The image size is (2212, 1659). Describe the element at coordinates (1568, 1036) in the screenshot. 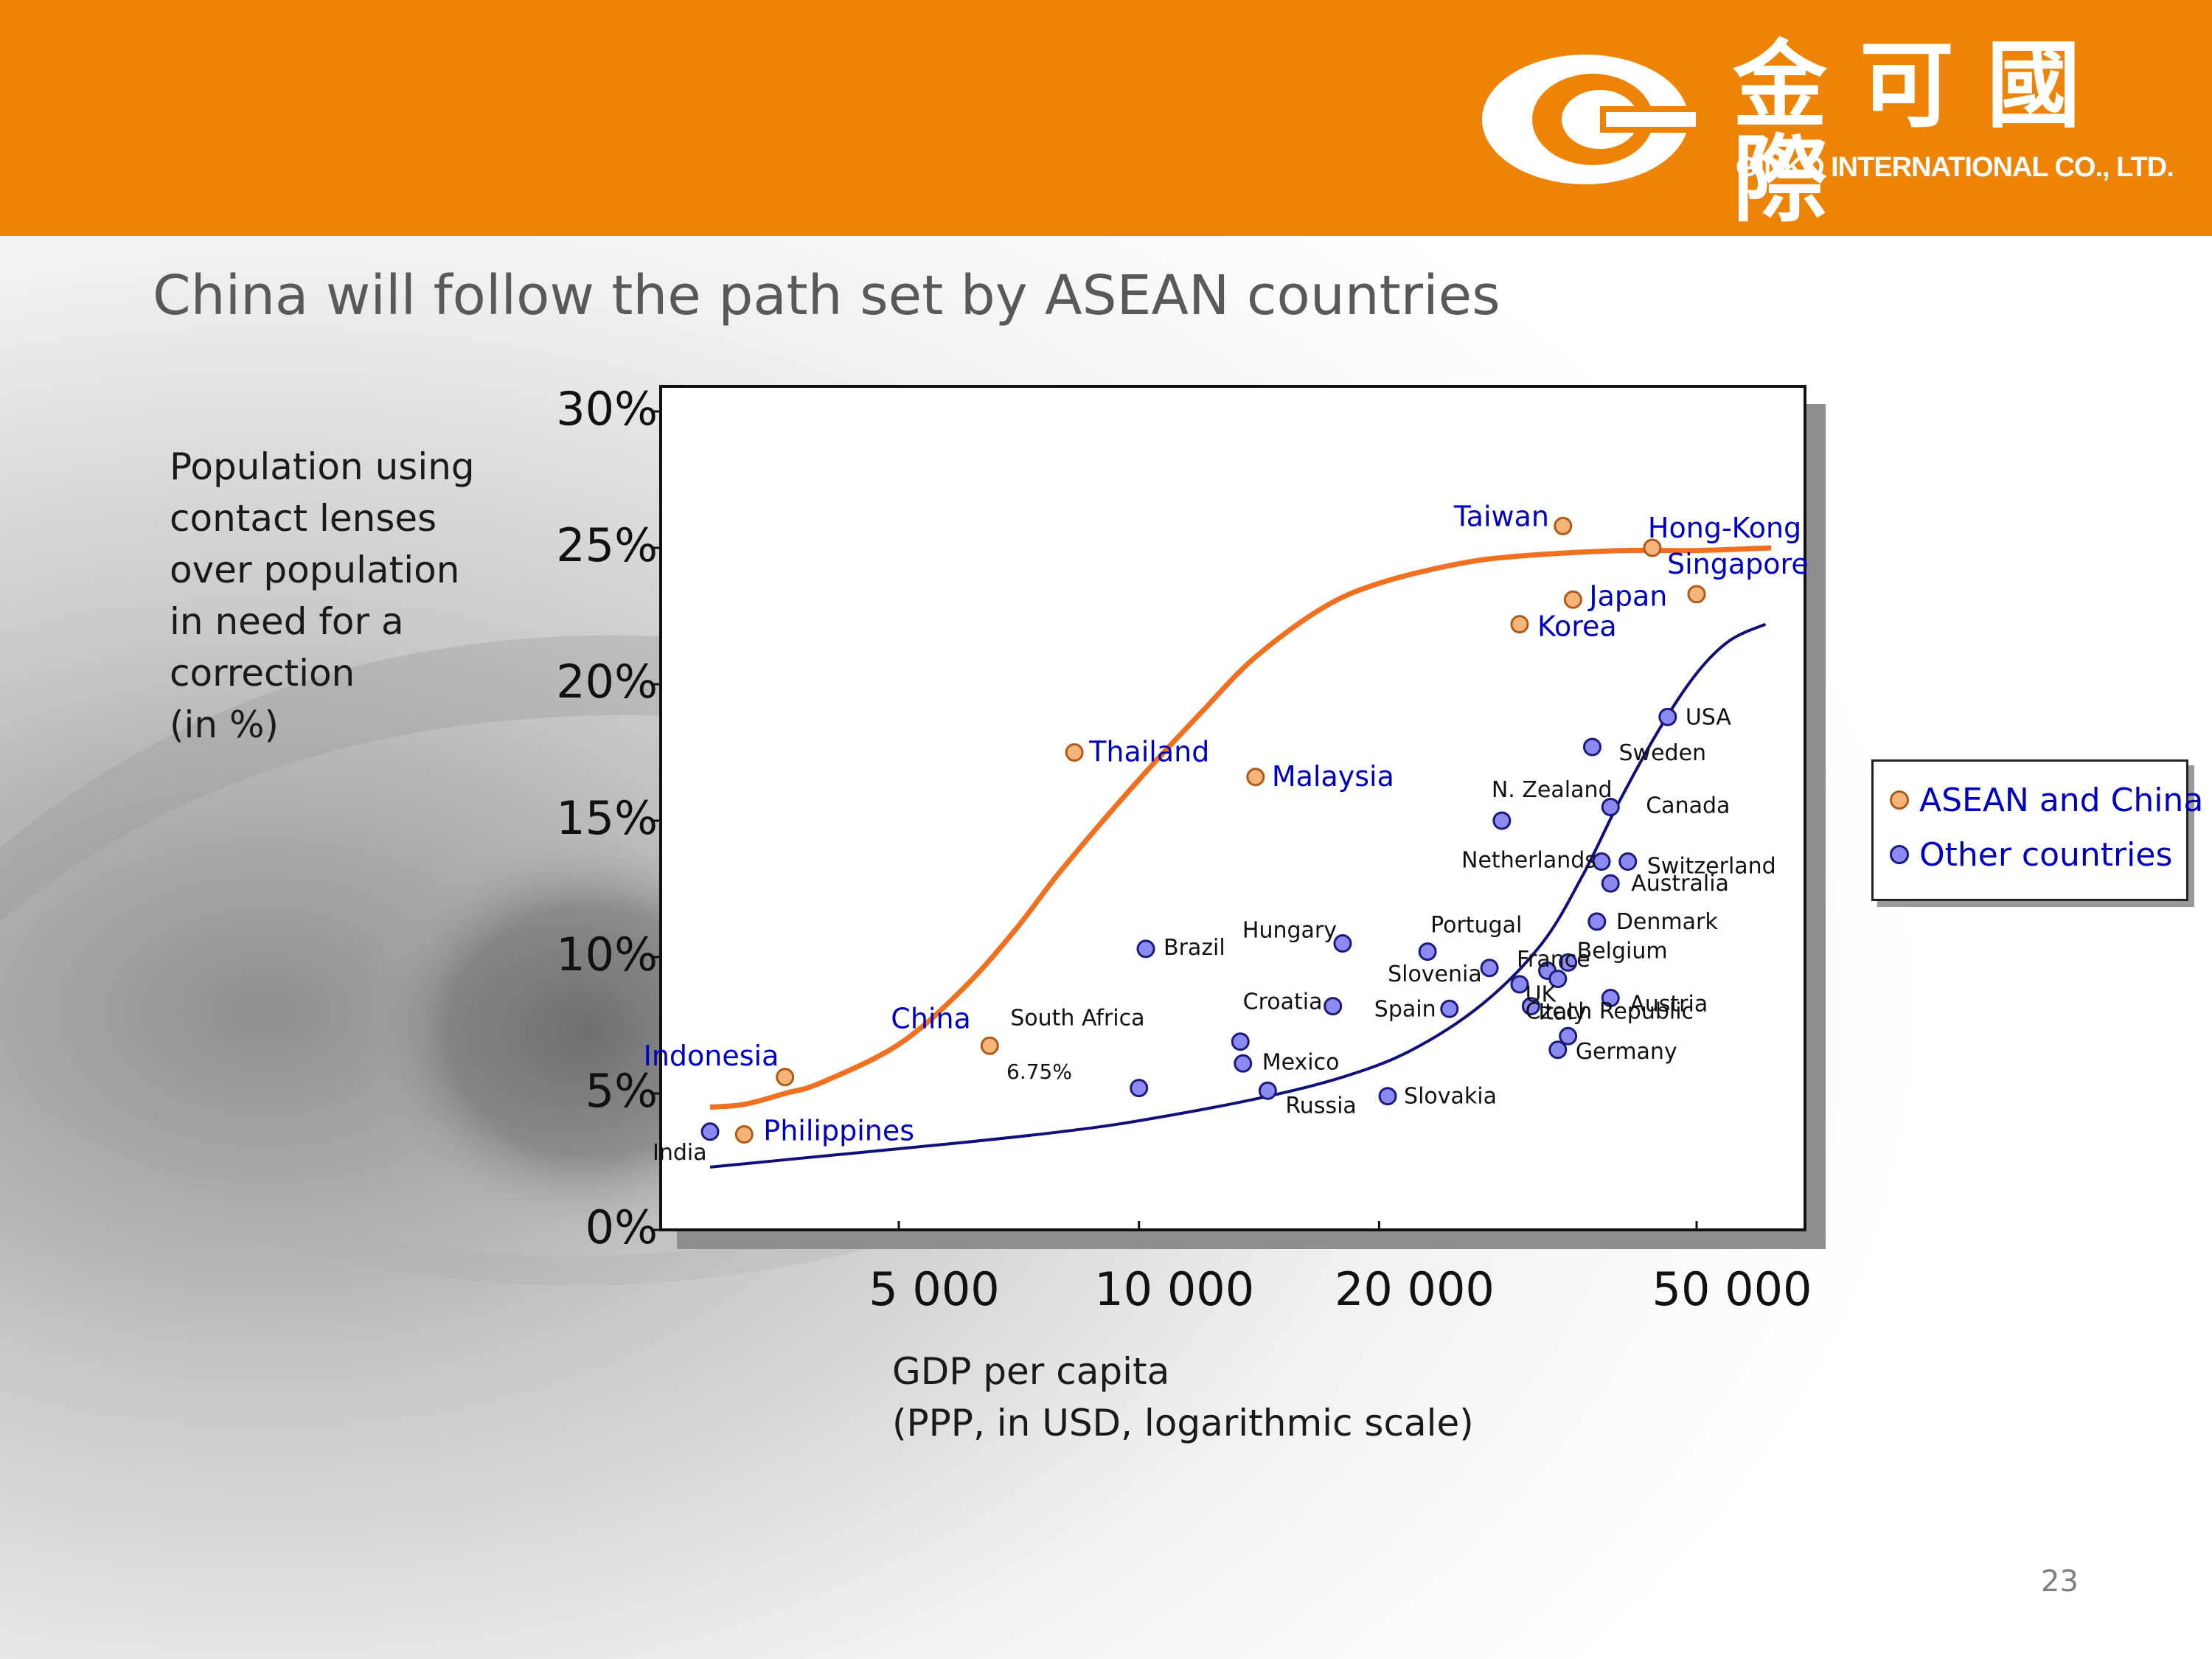

I see `data-point-czech-republic` at that location.